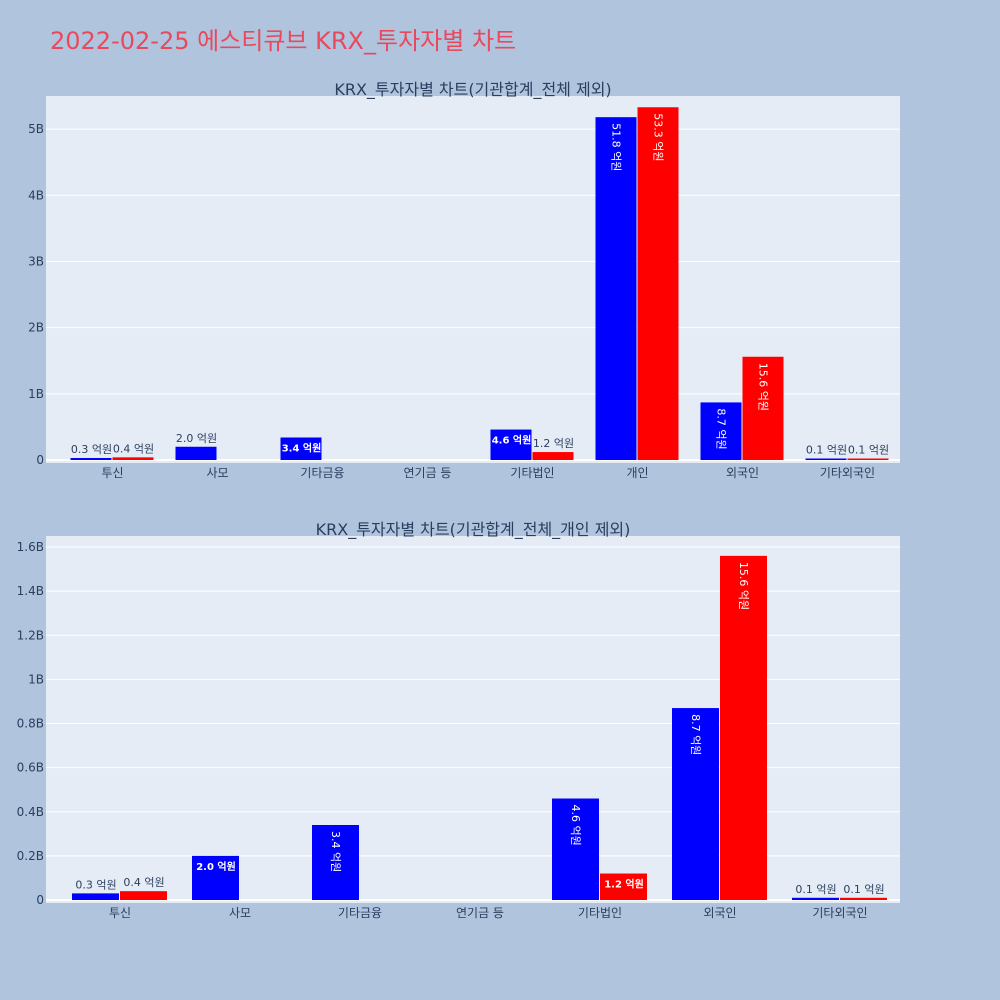 This screenshot has height=1000, width=1000. What do you see at coordinates (30, 724) in the screenshot?
I see `y-tick-label: 0.8B` at bounding box center [30, 724].